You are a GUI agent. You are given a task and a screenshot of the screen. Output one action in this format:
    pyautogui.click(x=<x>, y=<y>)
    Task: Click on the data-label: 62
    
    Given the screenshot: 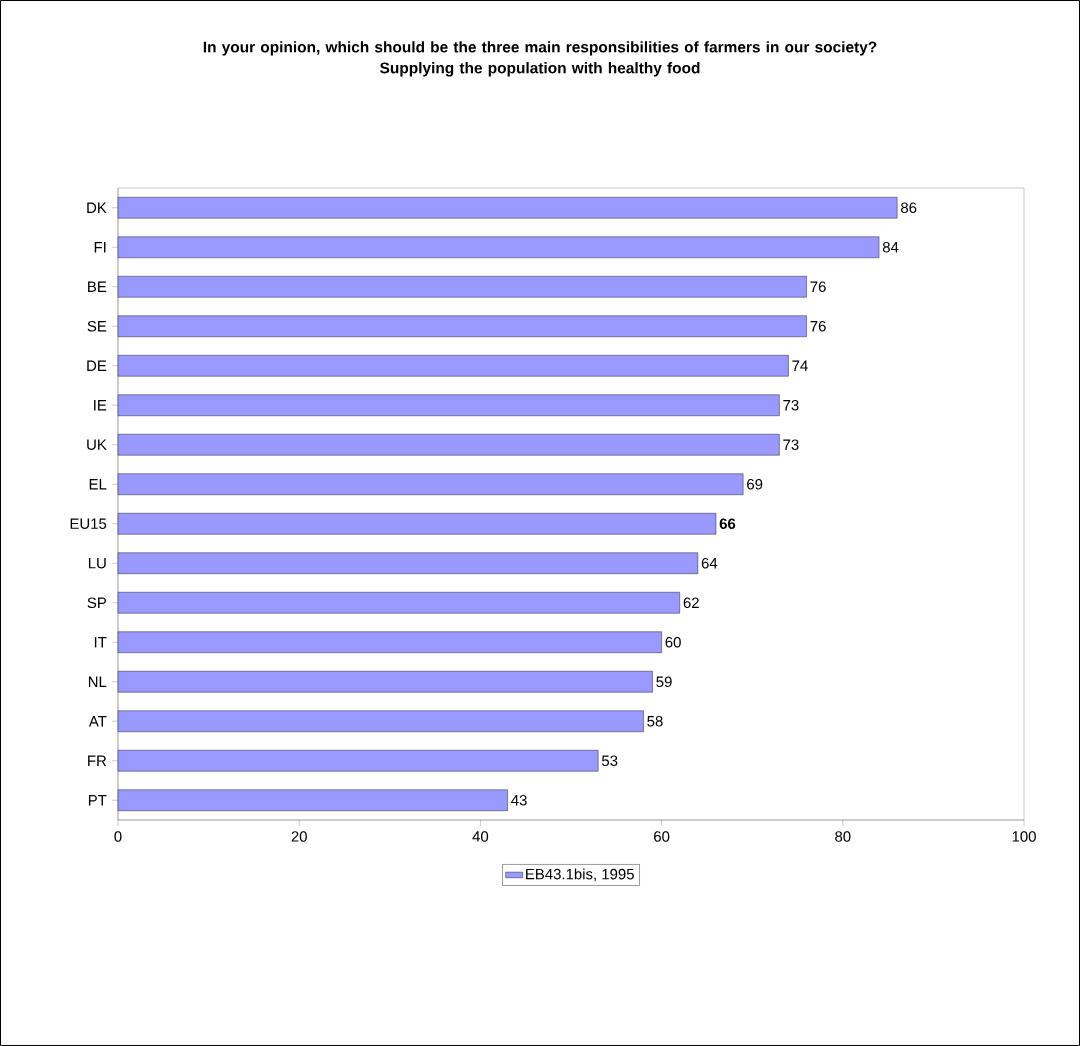 What is the action you would take?
    pyautogui.click(x=691, y=603)
    